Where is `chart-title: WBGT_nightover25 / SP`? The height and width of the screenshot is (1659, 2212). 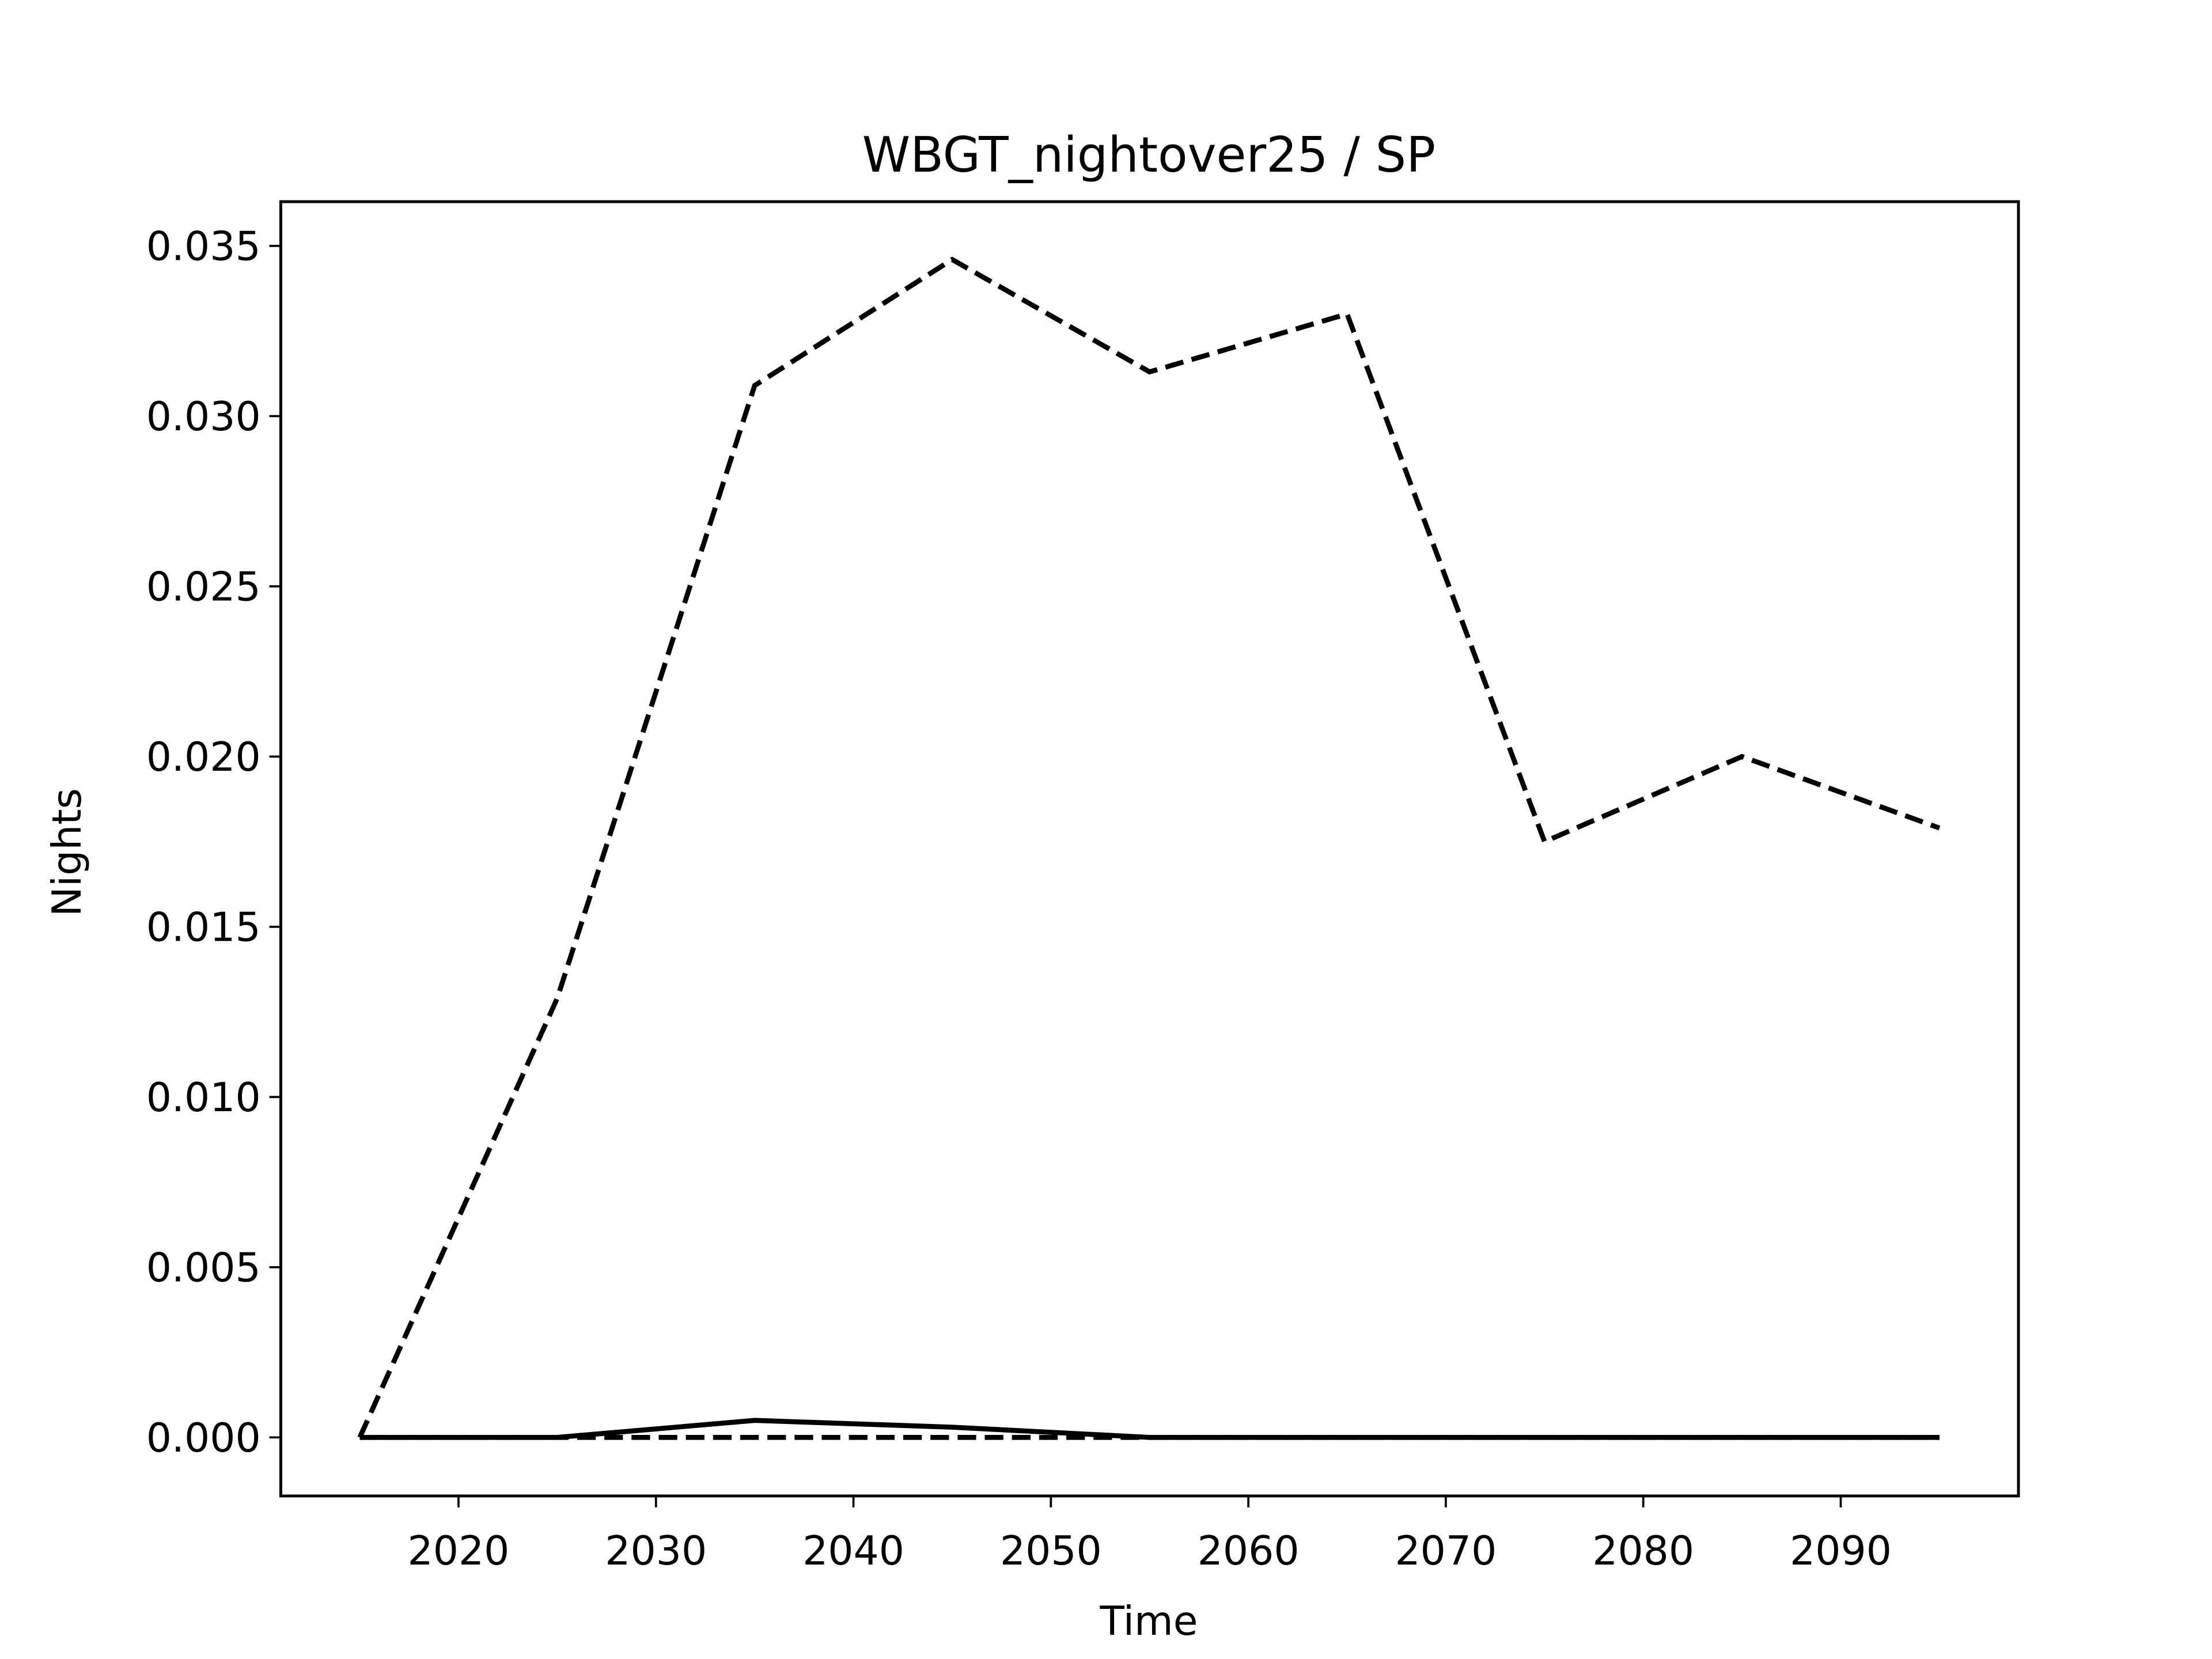 chart-title: WBGT_nightover25 / SP is located at coordinates (1148, 155).